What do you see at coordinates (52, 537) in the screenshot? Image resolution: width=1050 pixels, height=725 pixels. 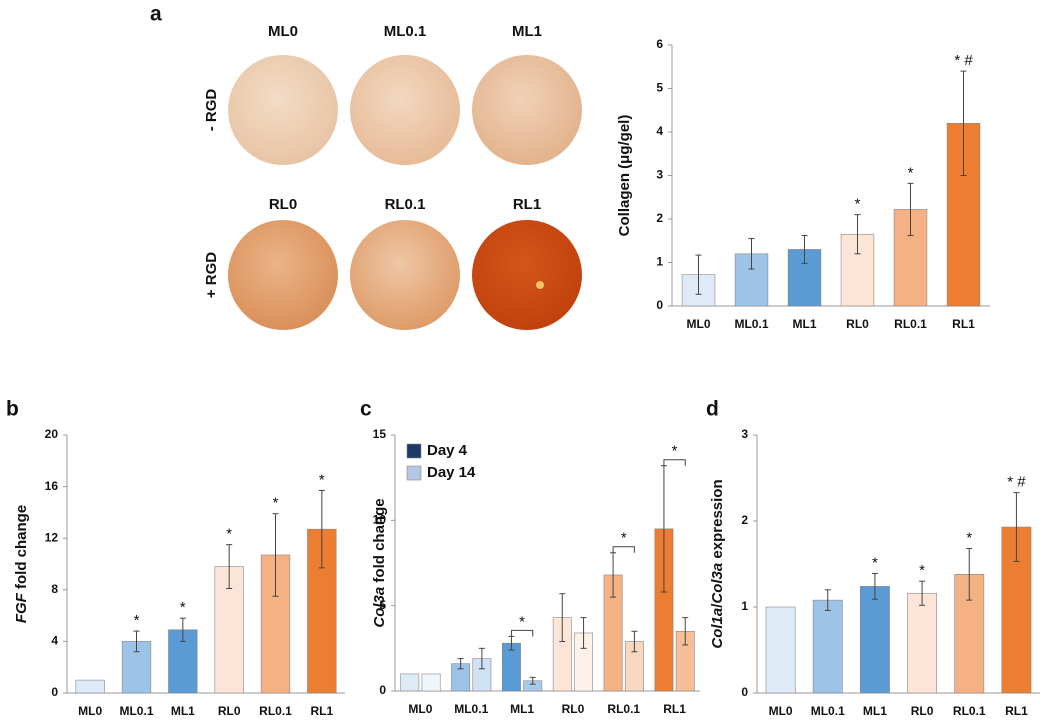 I see `y-tick-label: 12` at bounding box center [52, 537].